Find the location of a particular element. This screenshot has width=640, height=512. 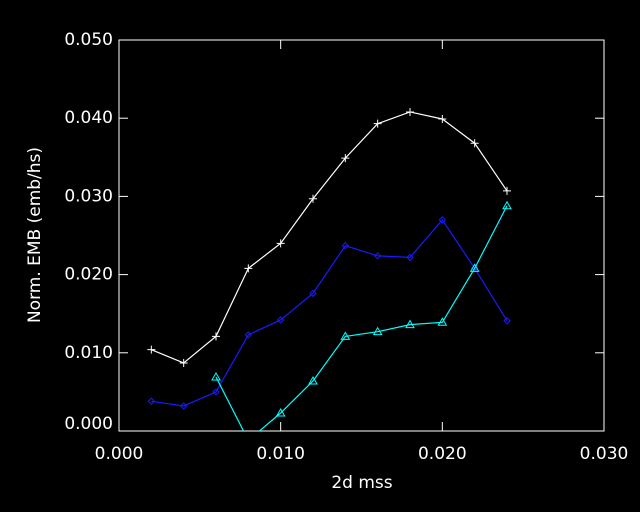

y-tick-label: 0.040 is located at coordinates (88, 118).